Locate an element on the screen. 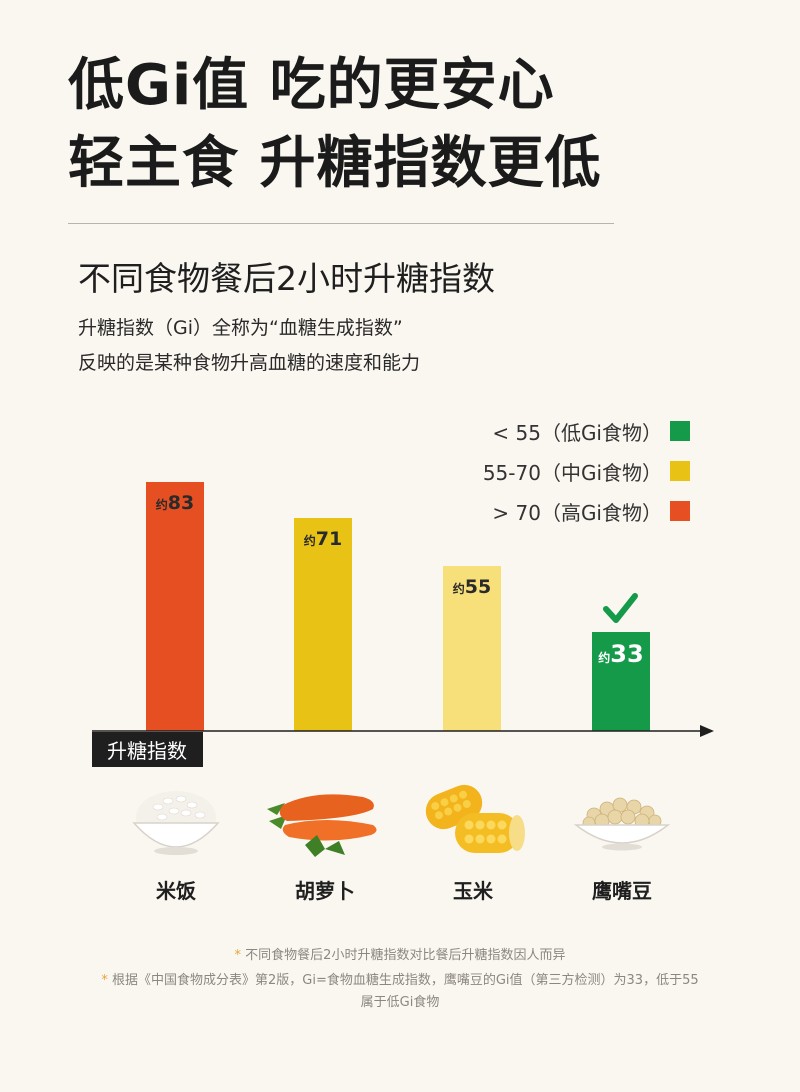 The width and height of the screenshot is (800, 1092). food-chickpea: 鹰嘴豆 is located at coordinates (622, 839).